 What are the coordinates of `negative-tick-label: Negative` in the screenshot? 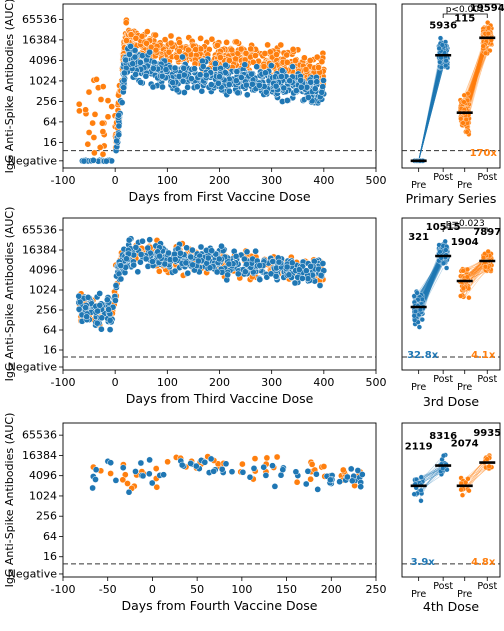 It's located at (33, 160).